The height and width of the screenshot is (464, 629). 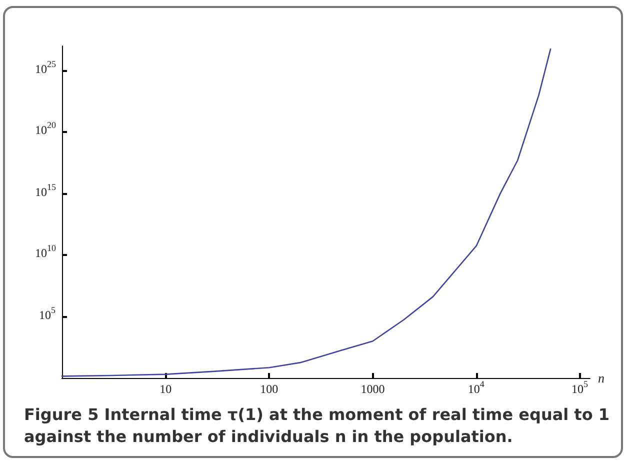 What do you see at coordinates (269, 389) in the screenshot?
I see `x-tick-label: 100` at bounding box center [269, 389].